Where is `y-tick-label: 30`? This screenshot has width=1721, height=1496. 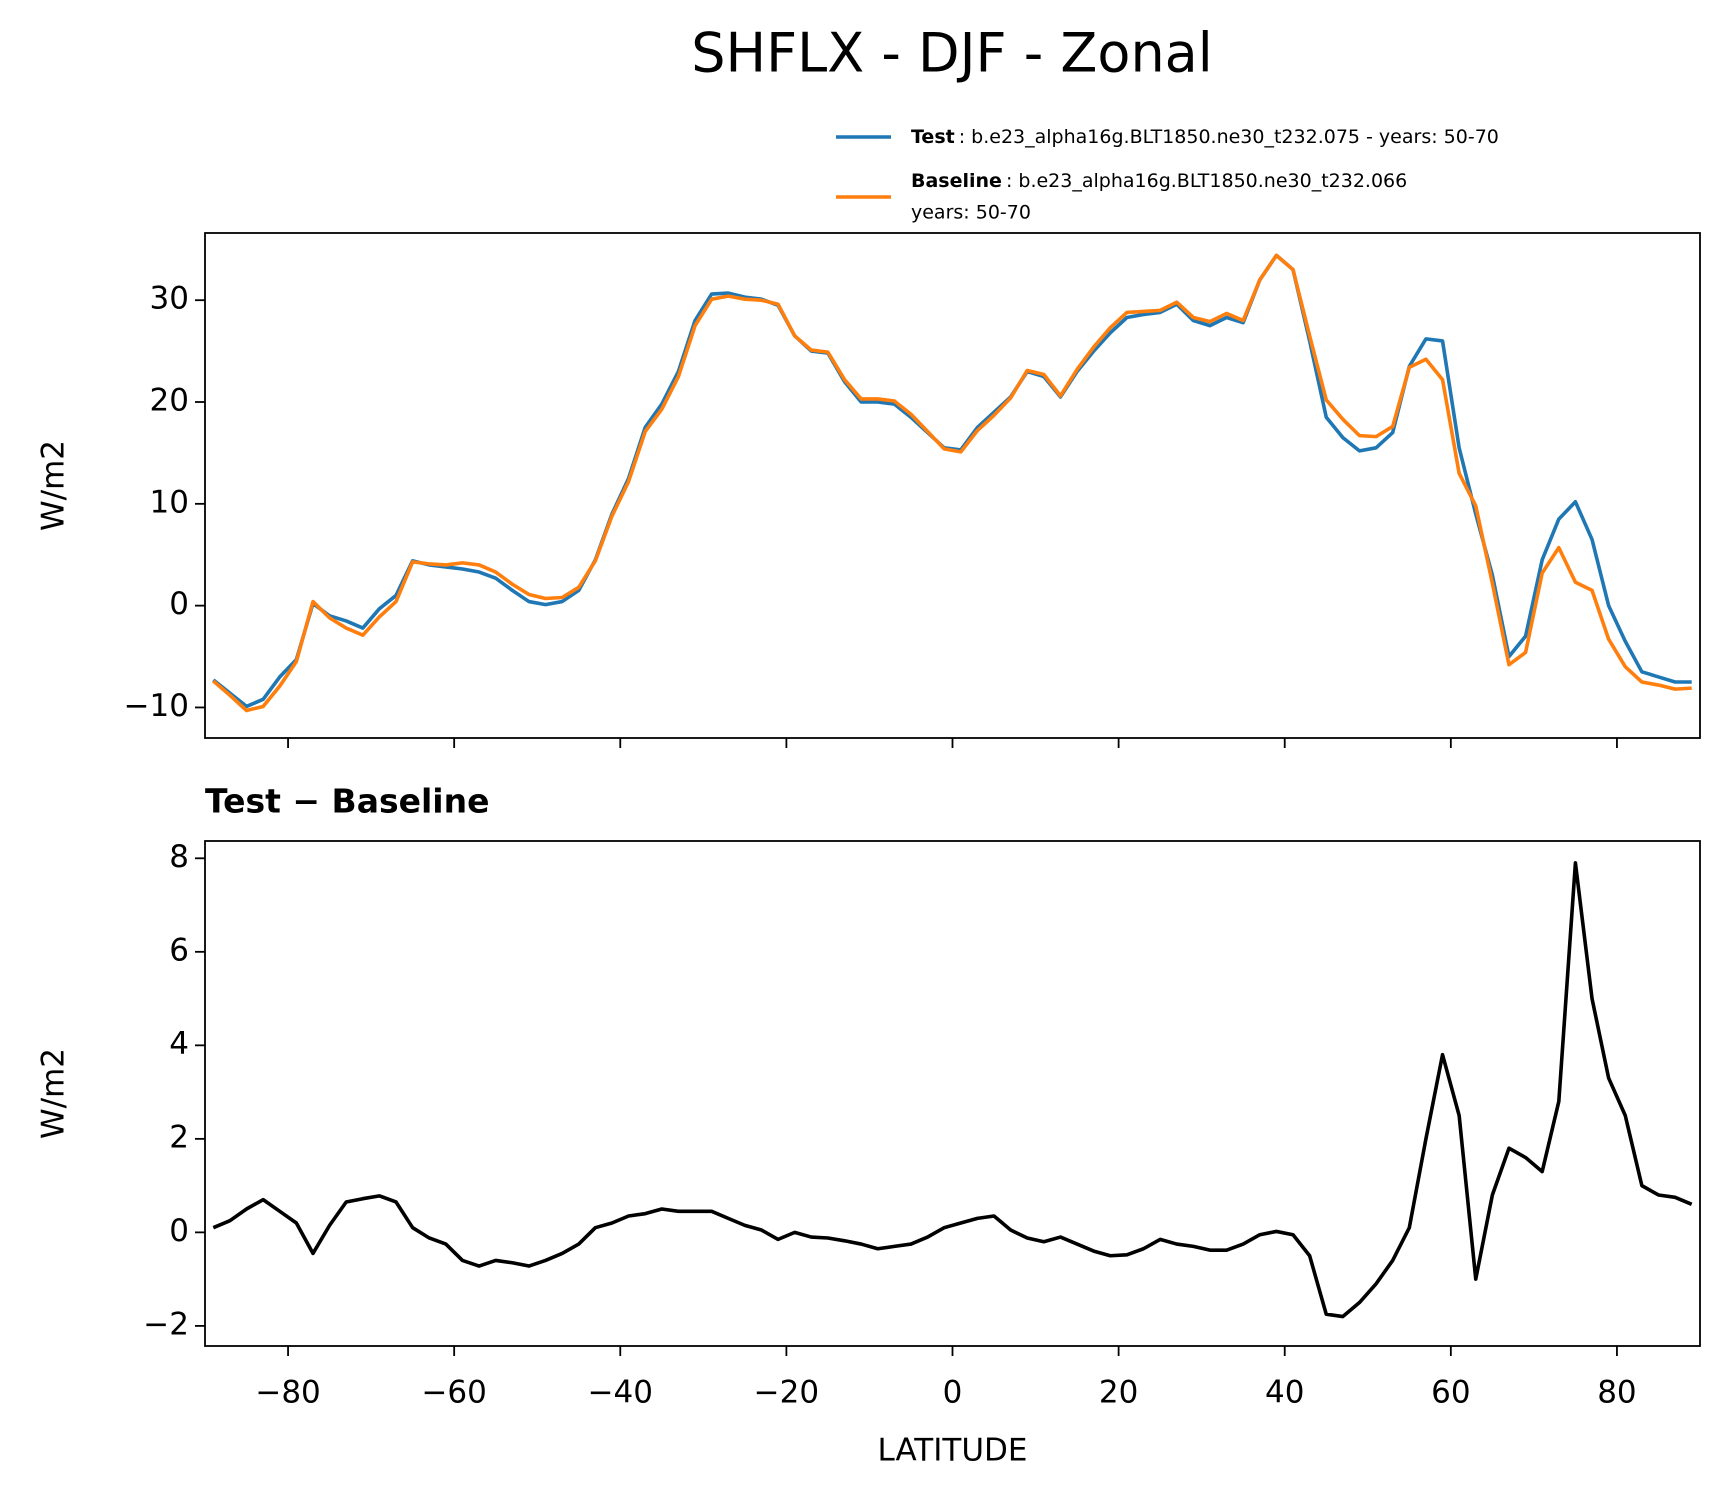 y-tick-label: 30 is located at coordinates (169, 299).